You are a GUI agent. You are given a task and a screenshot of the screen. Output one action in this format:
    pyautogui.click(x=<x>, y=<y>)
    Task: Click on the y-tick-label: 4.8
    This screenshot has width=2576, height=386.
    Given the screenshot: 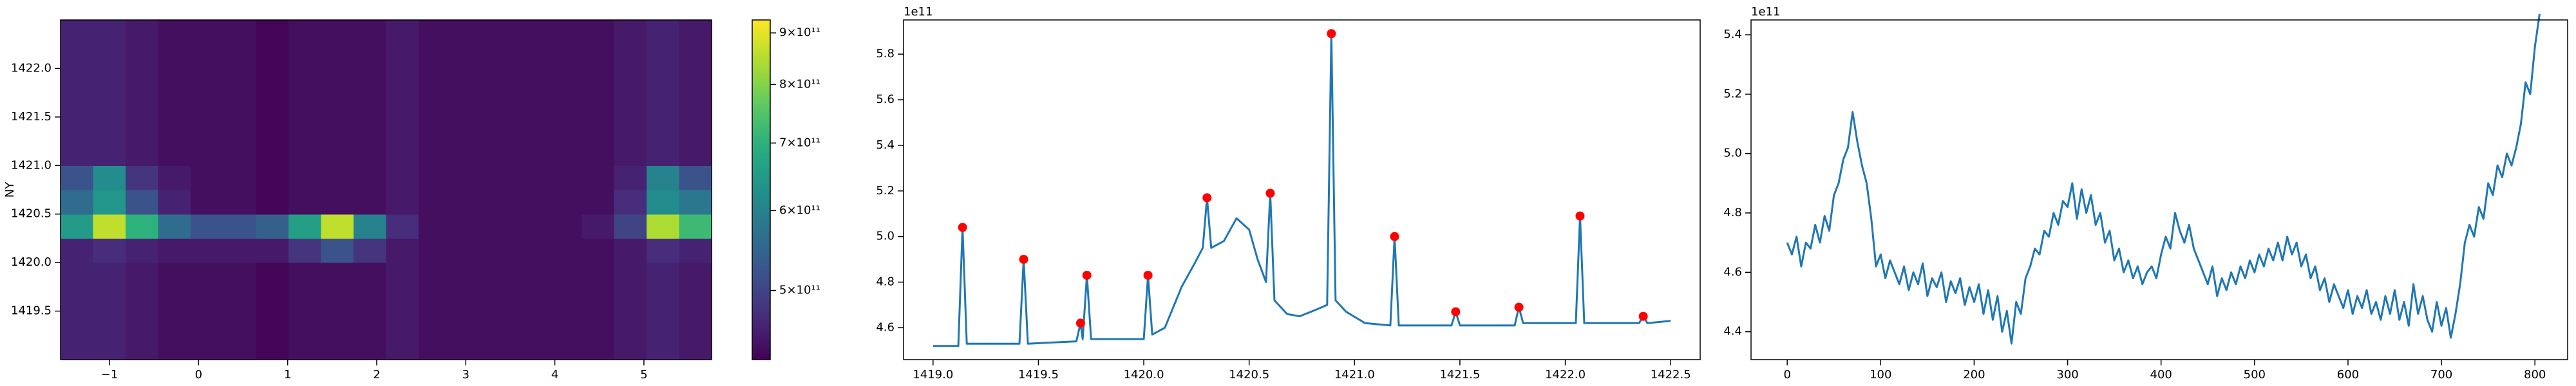 What is the action you would take?
    pyautogui.click(x=885, y=282)
    